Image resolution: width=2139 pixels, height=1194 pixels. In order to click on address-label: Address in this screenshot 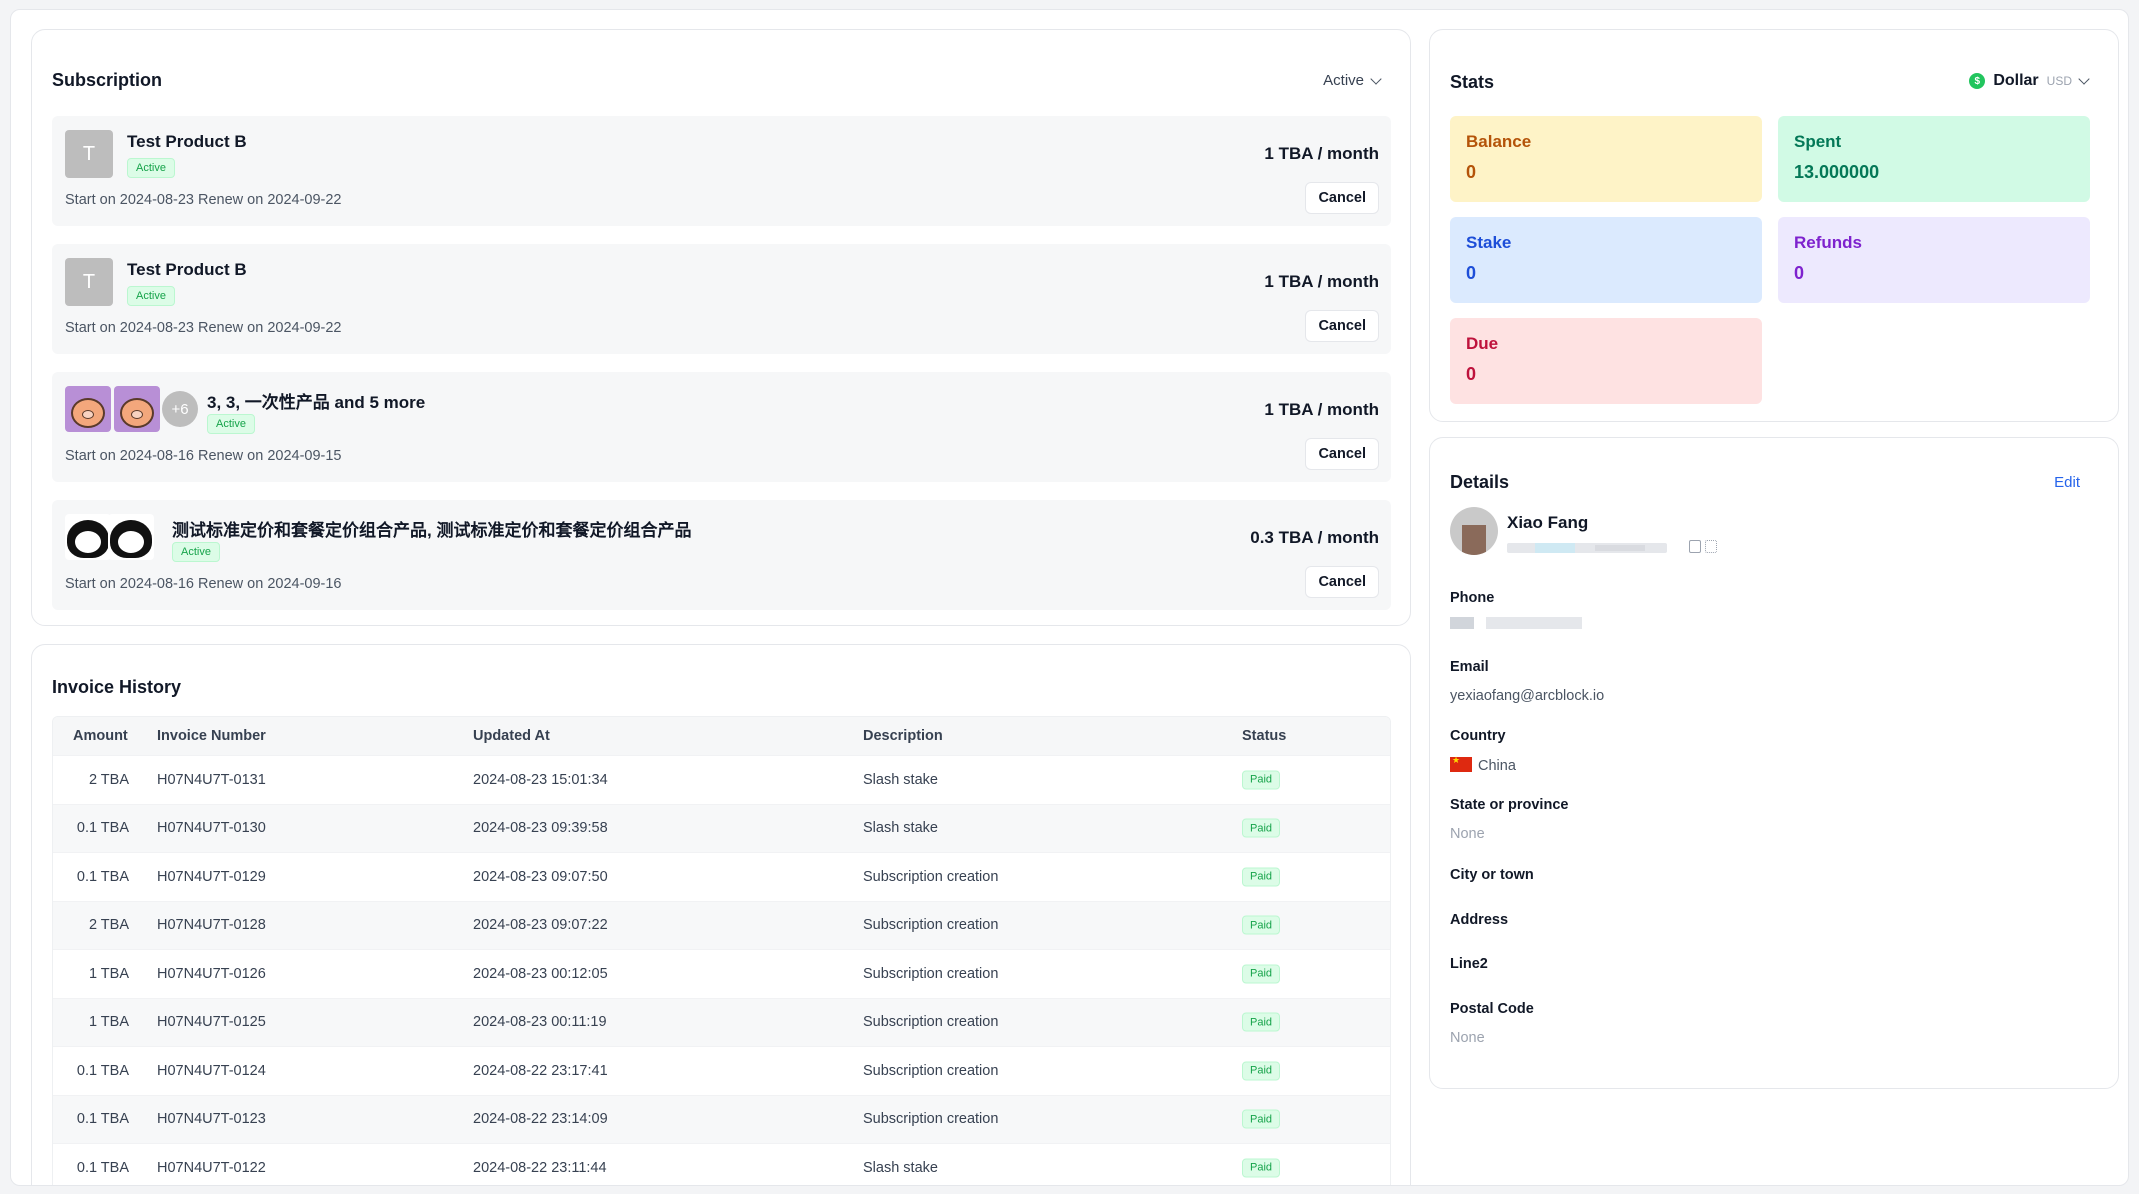, I will do `click(1479, 920)`.